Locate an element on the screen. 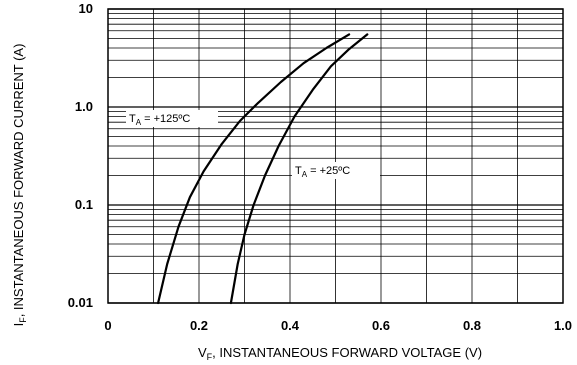 This screenshot has width=577, height=365. y-tick-label: 10 is located at coordinates (86, 8).